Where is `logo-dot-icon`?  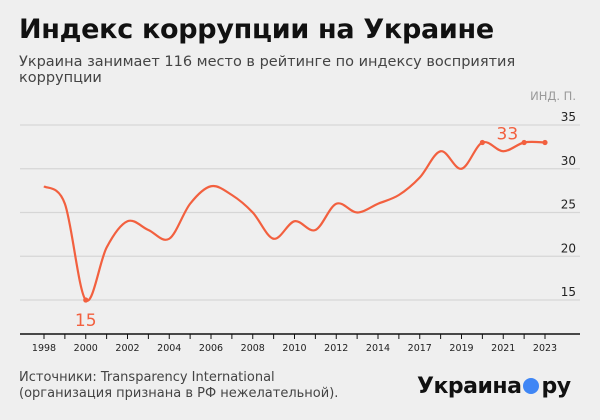 logo-dot-icon is located at coordinates (531, 386).